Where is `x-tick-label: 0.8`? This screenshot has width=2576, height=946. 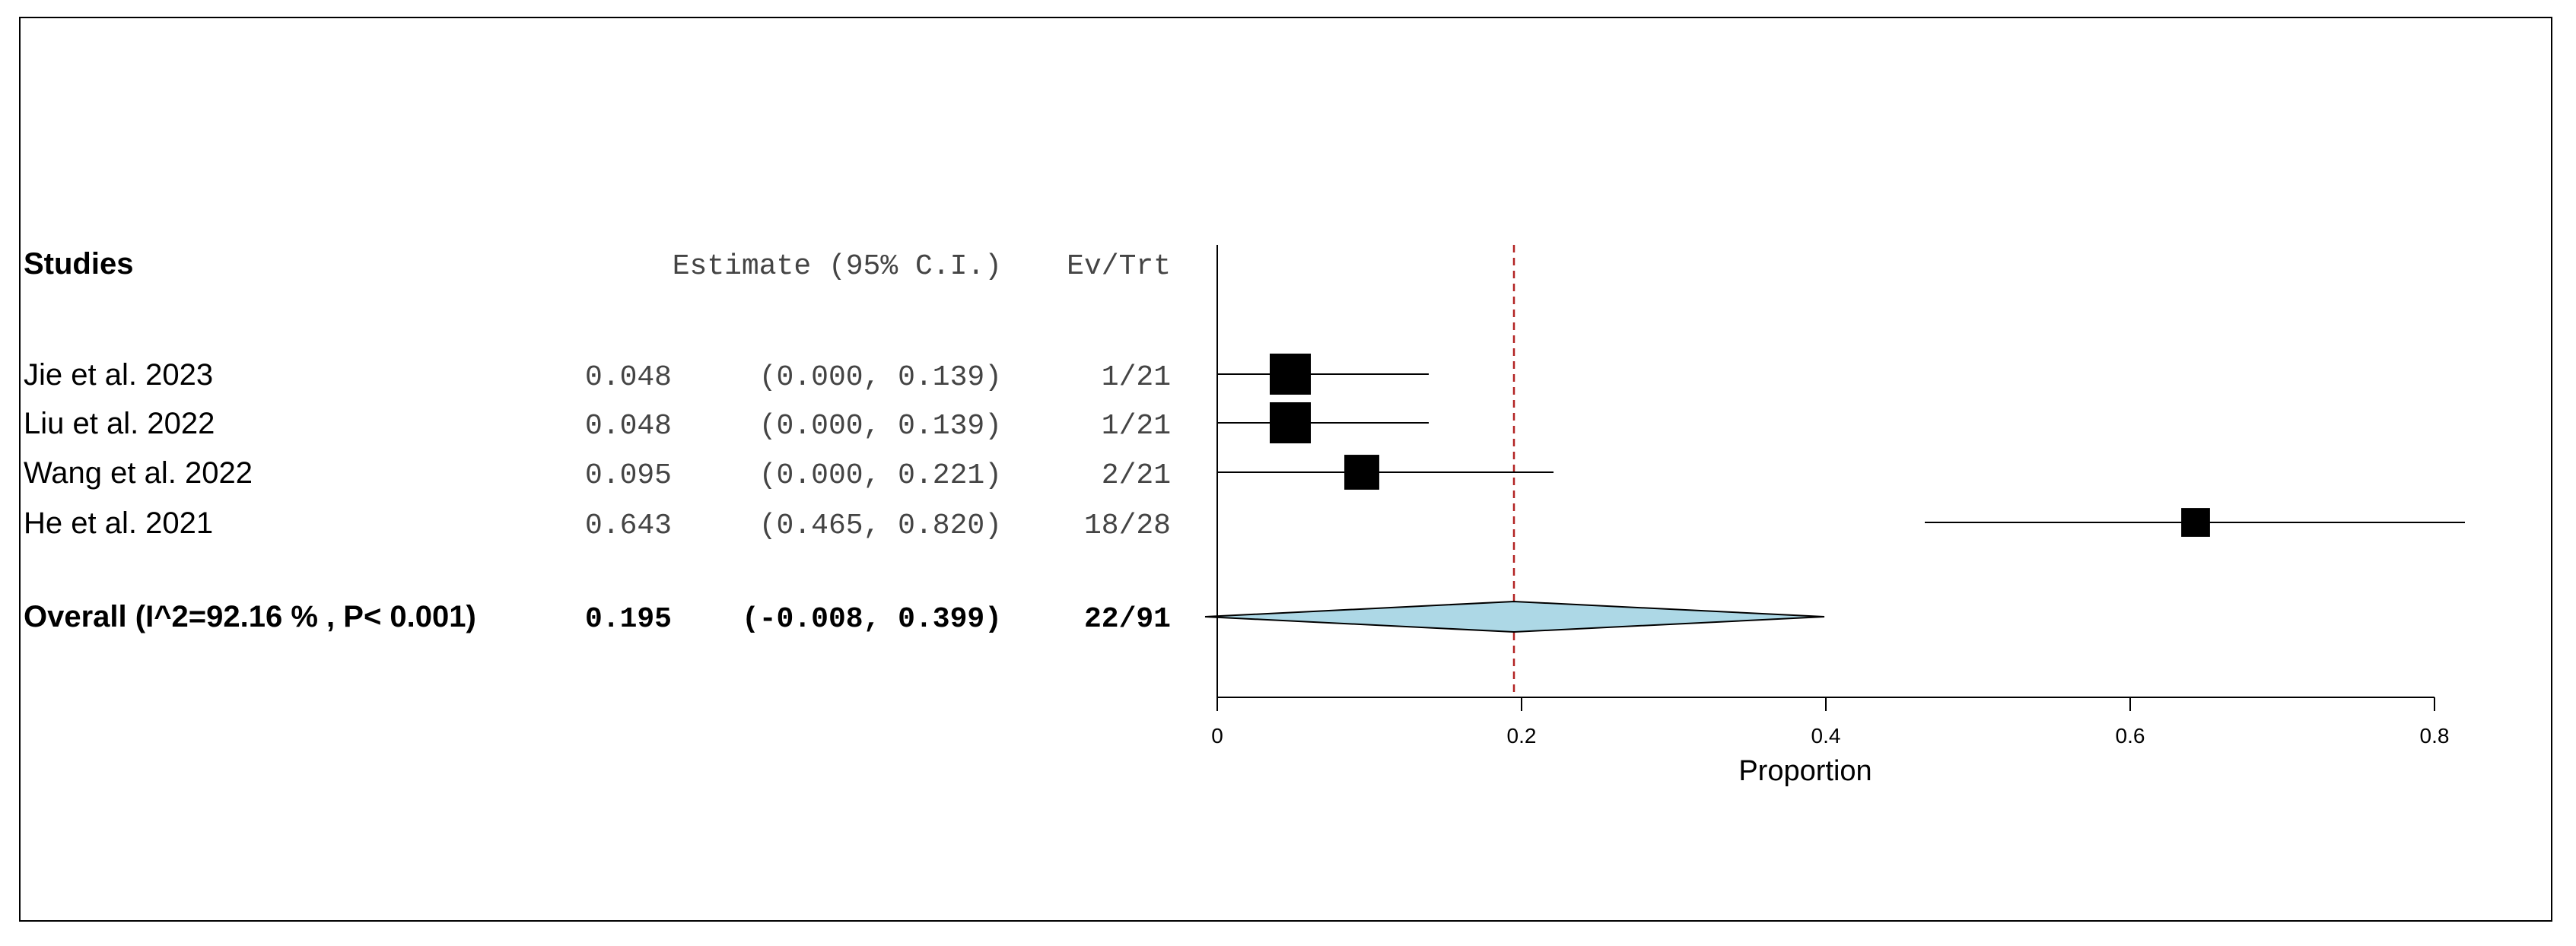 x-tick-label: 0.8 is located at coordinates (2435, 736).